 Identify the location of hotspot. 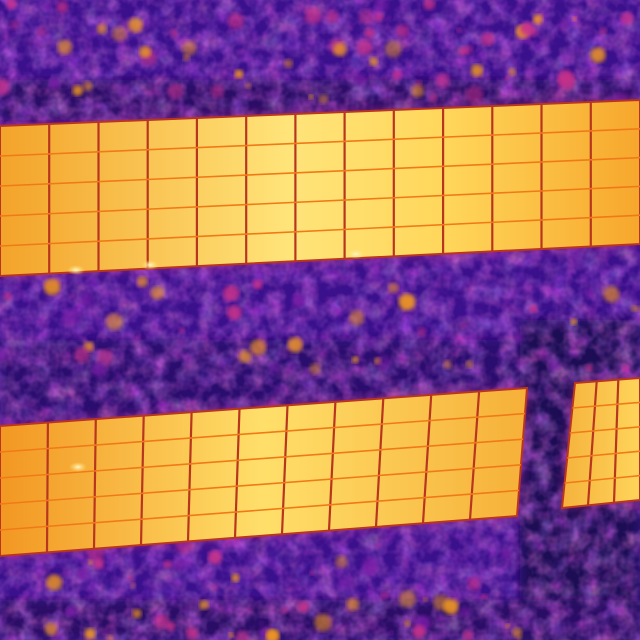
(76, 270).